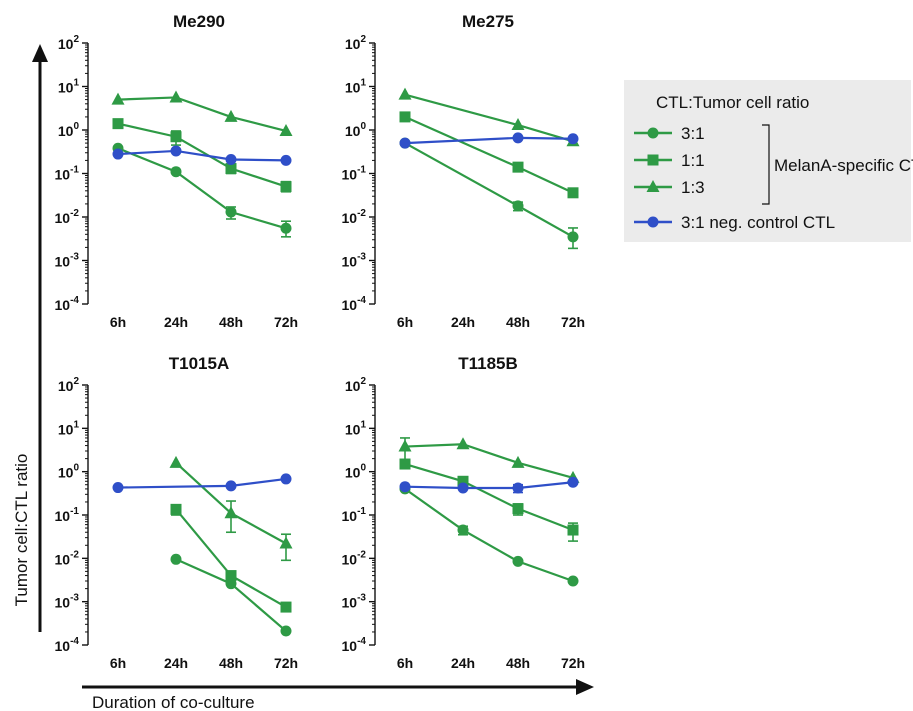 Image resolution: width=913 pixels, height=711 pixels. Describe the element at coordinates (669, 160) in the screenshot. I see `legend-entry: 1:1` at that location.